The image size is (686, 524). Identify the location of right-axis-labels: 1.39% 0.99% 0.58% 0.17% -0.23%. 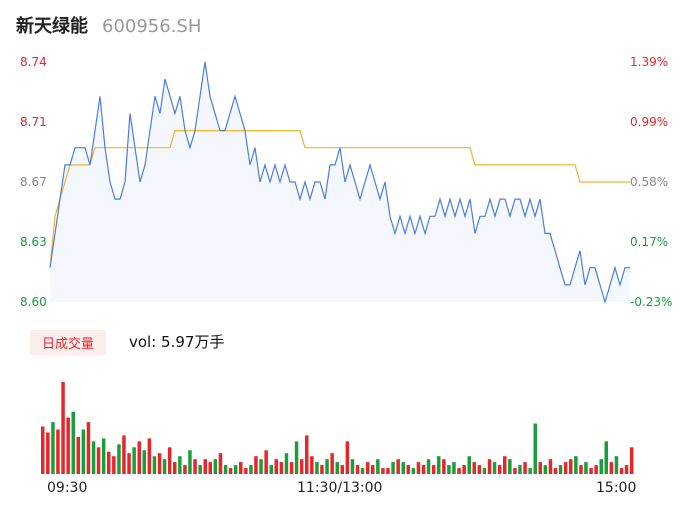
(651, 182).